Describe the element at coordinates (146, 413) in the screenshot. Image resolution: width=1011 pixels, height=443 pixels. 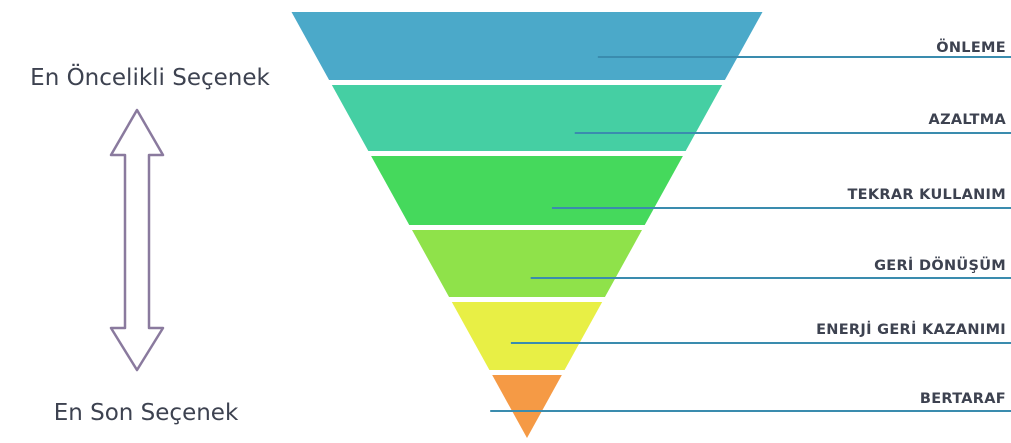
I see `last-option-label: En Son Seçenek` at that location.